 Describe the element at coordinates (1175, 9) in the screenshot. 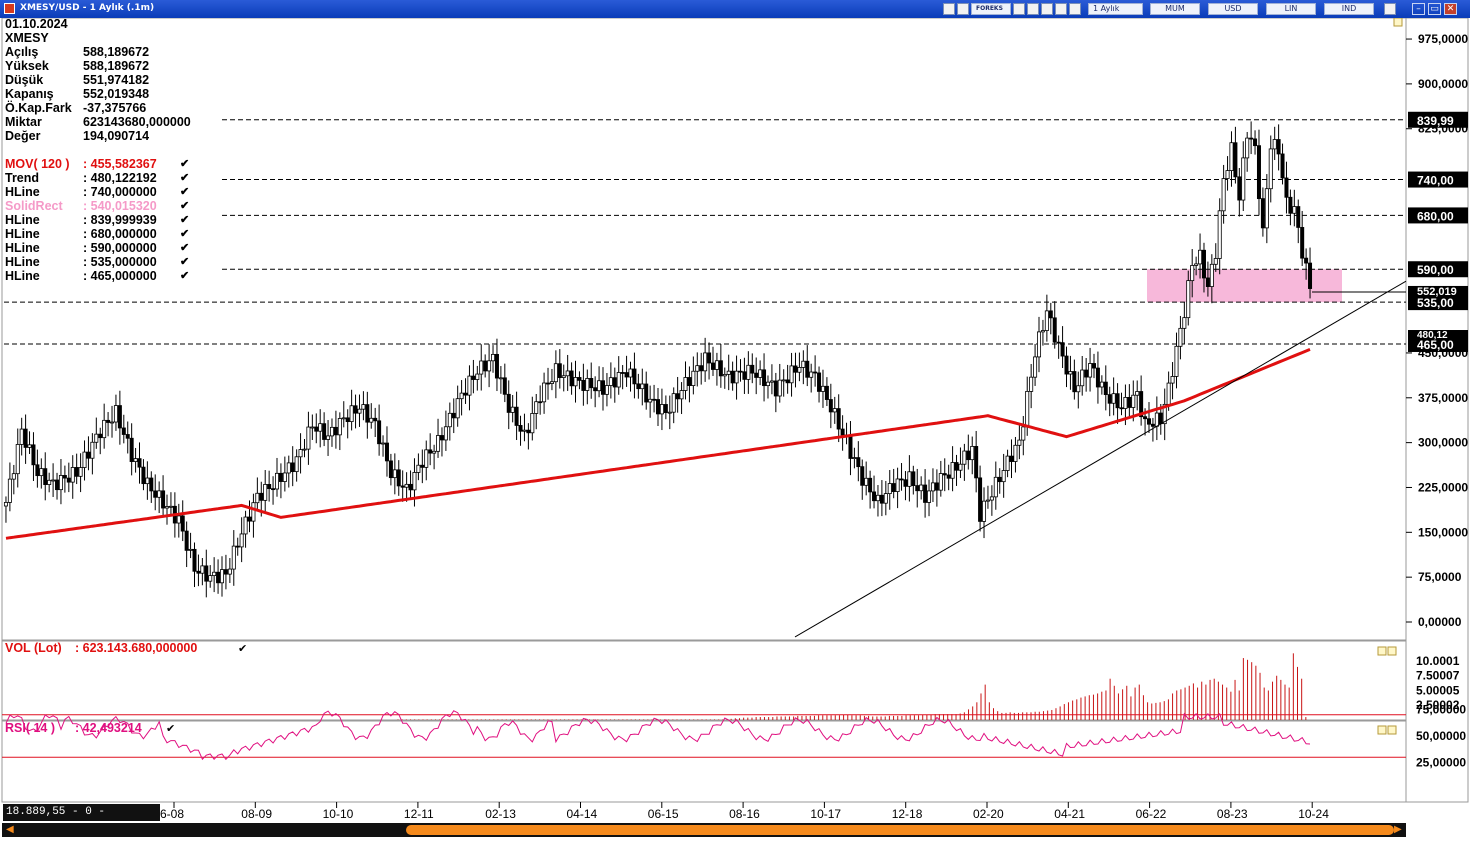

I see `chart-style-select: MUM` at that location.